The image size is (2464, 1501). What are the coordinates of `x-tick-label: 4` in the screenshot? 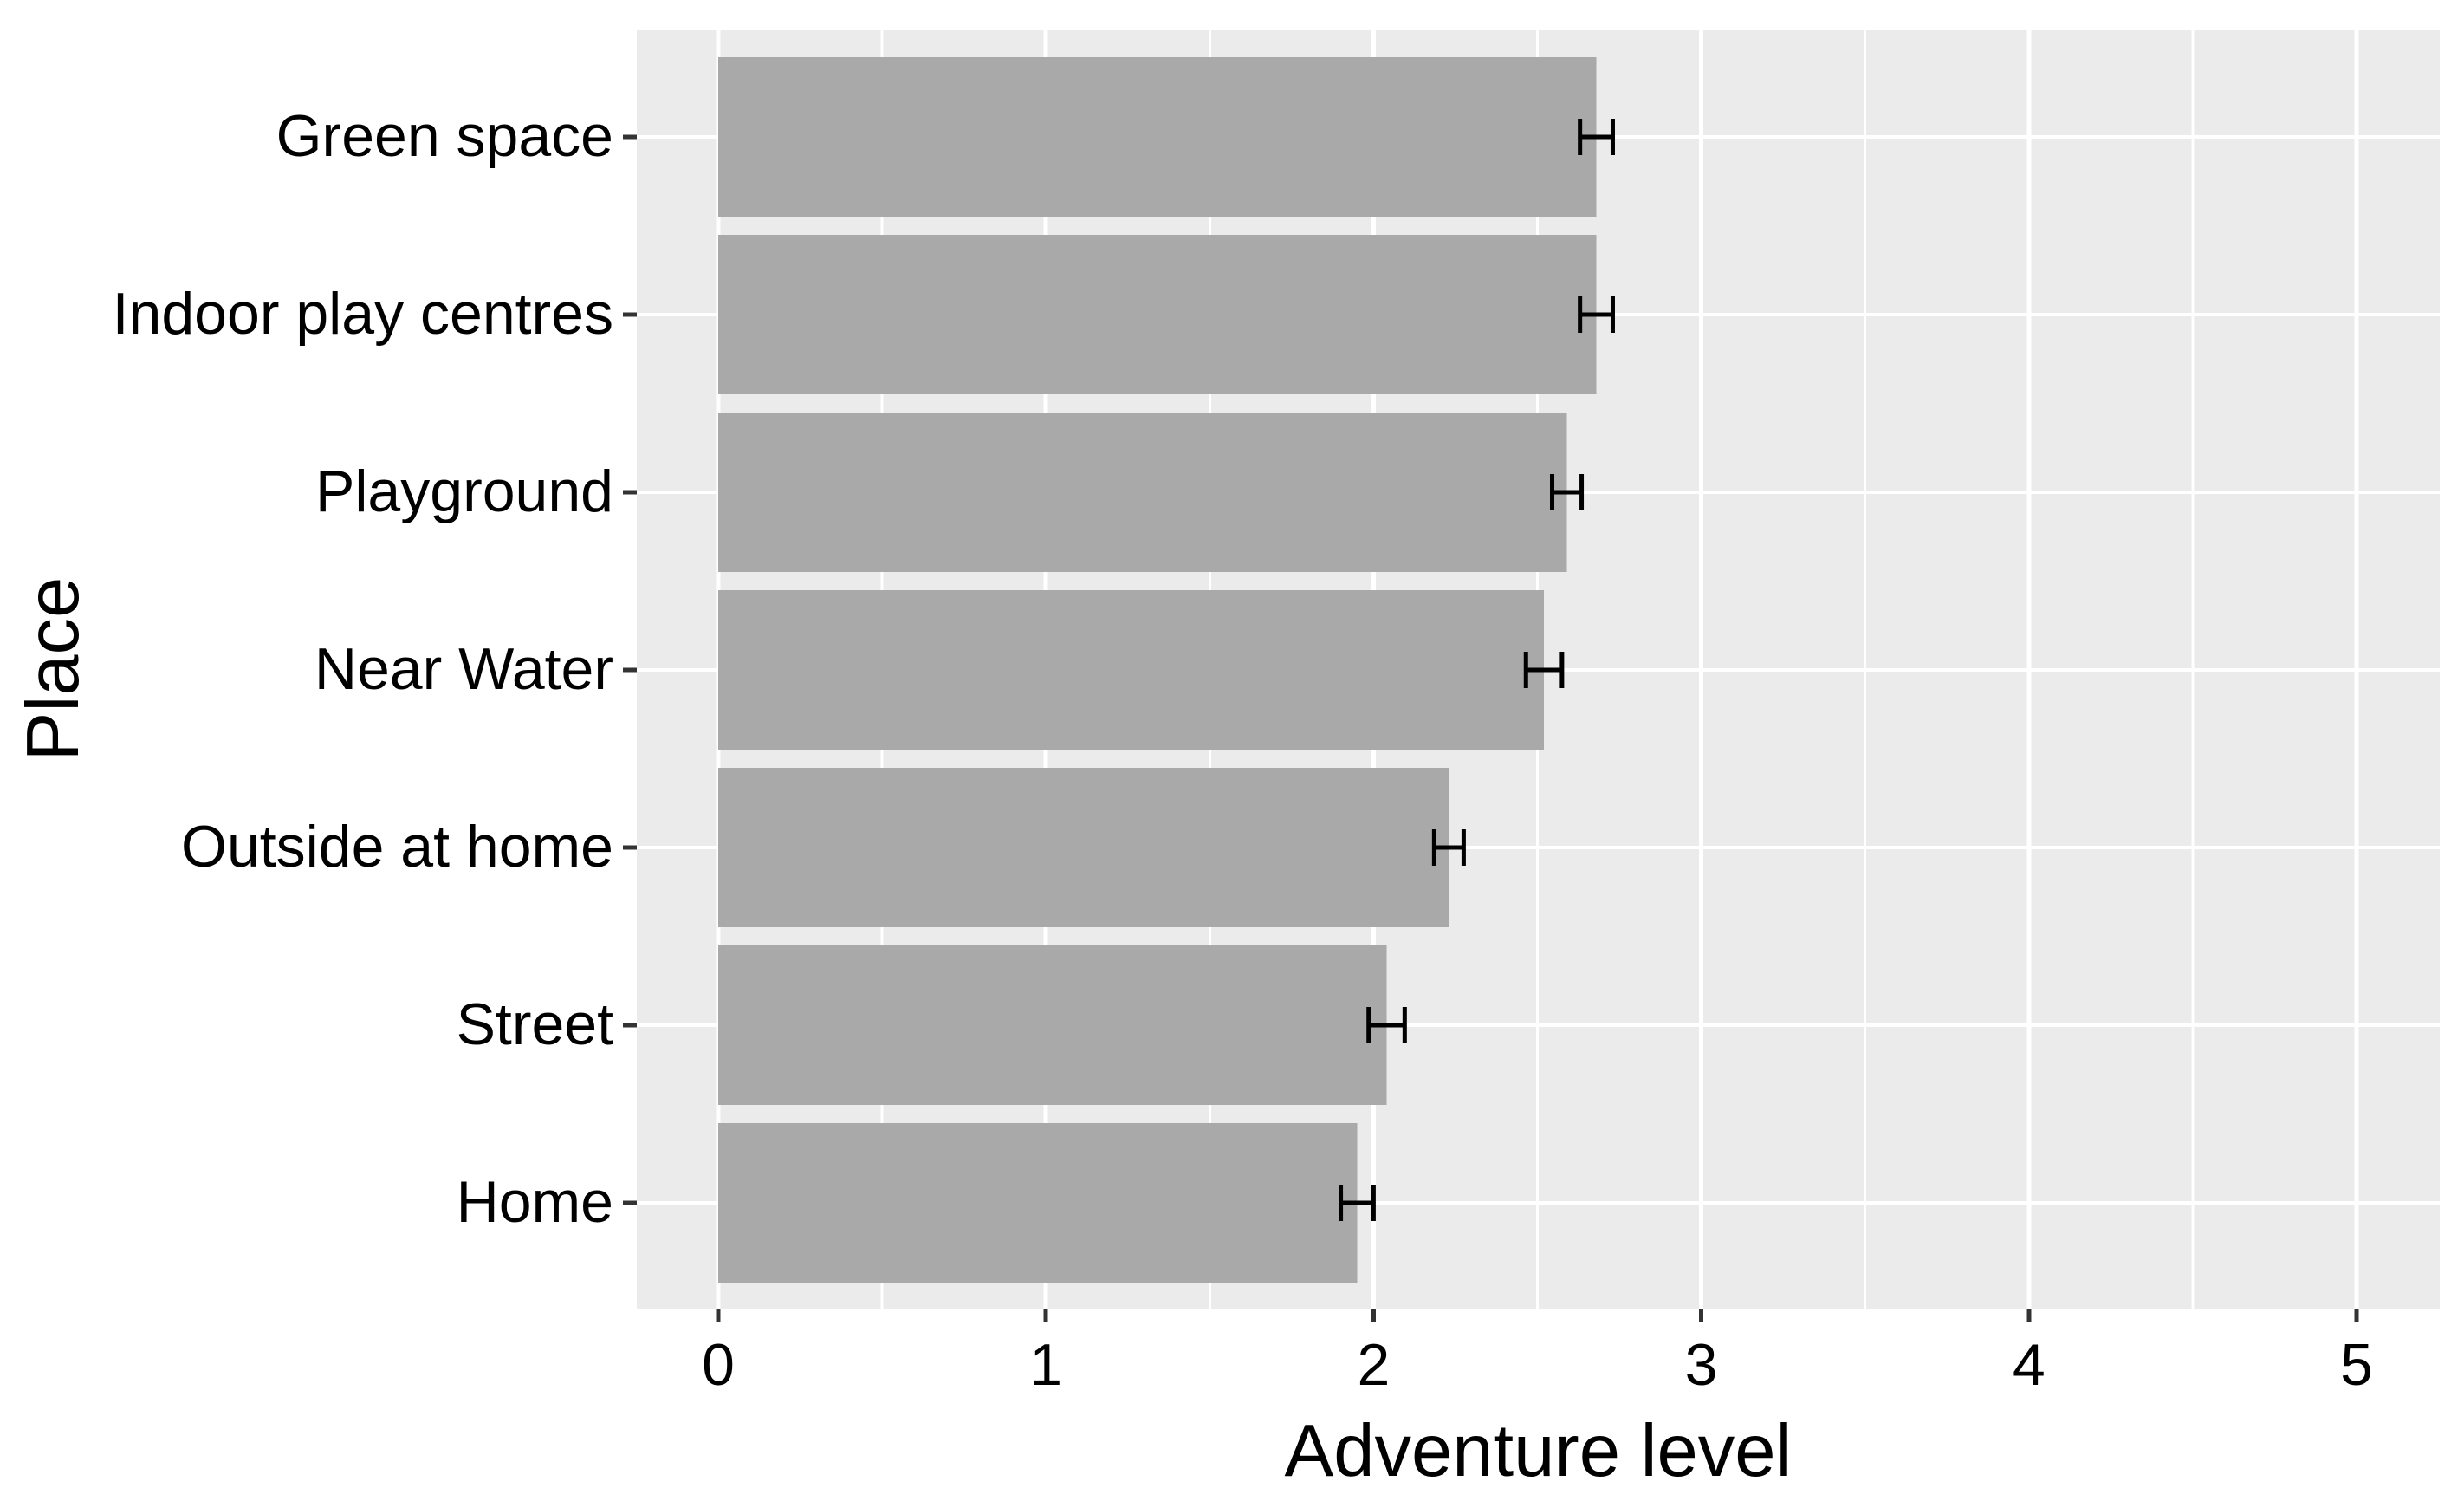 It's located at (2029, 1365).